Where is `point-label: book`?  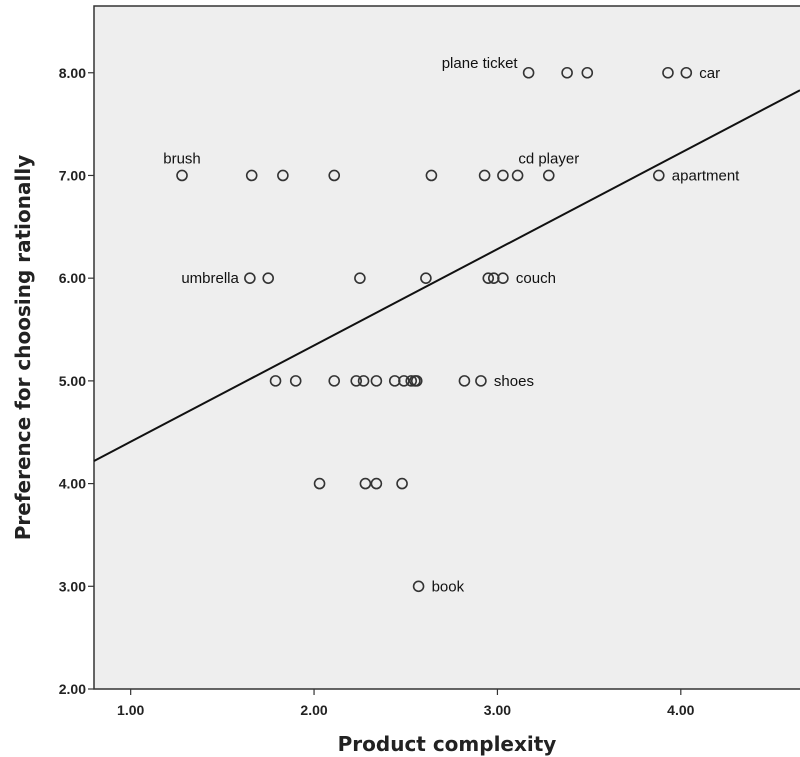 point-label: book is located at coordinates (448, 586).